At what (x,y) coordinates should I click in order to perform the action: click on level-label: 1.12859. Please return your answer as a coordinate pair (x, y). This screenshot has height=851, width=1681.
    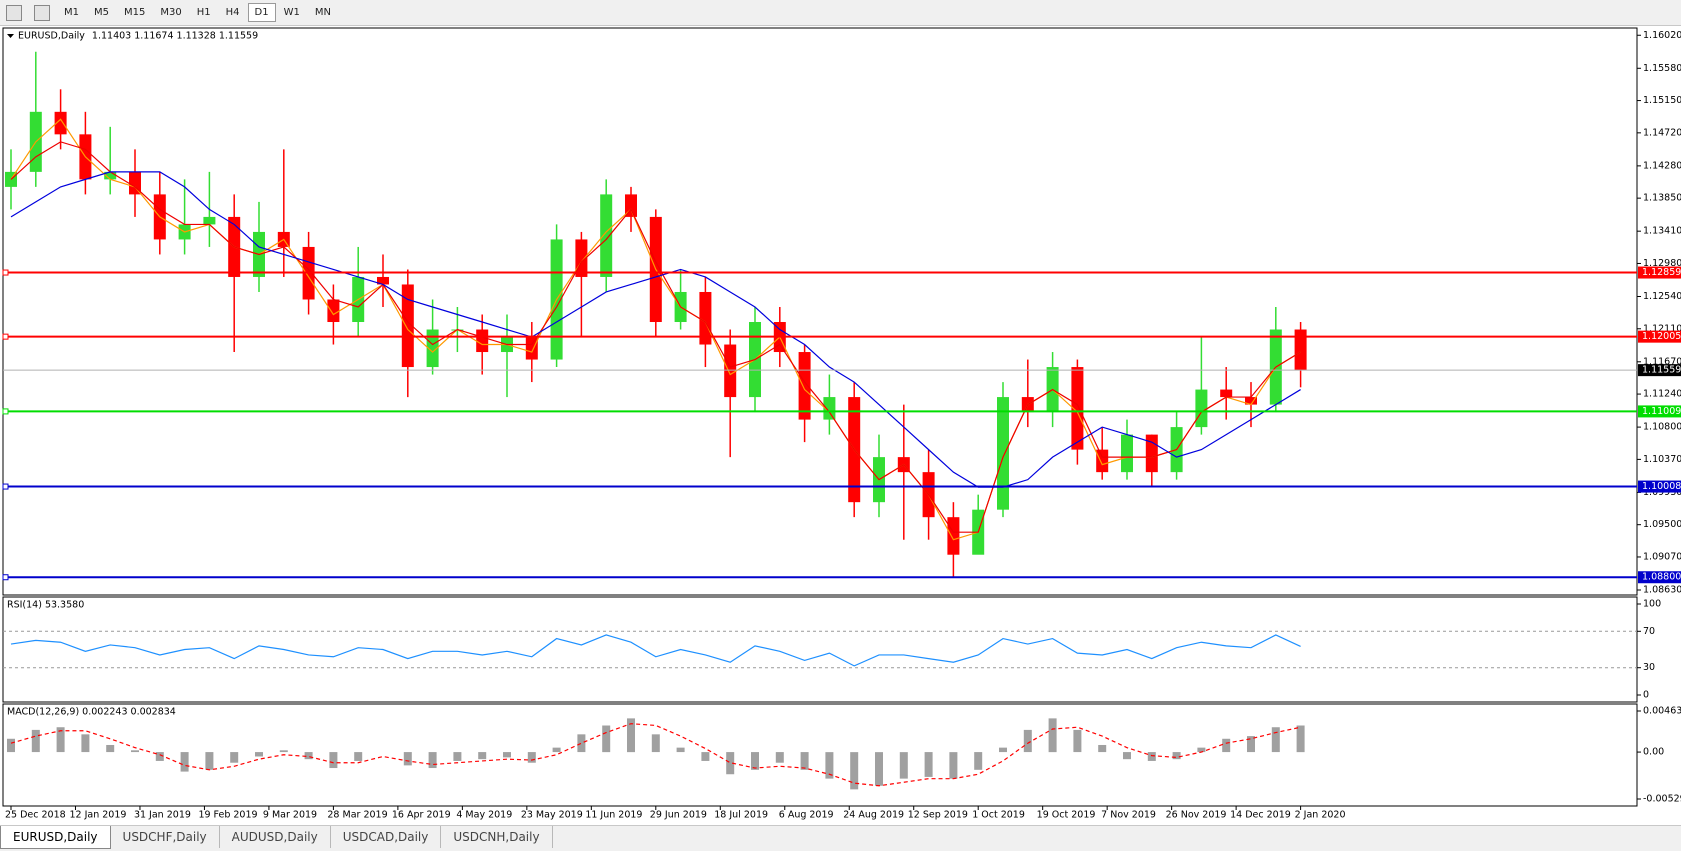
    Looking at the image, I should click on (1661, 272).